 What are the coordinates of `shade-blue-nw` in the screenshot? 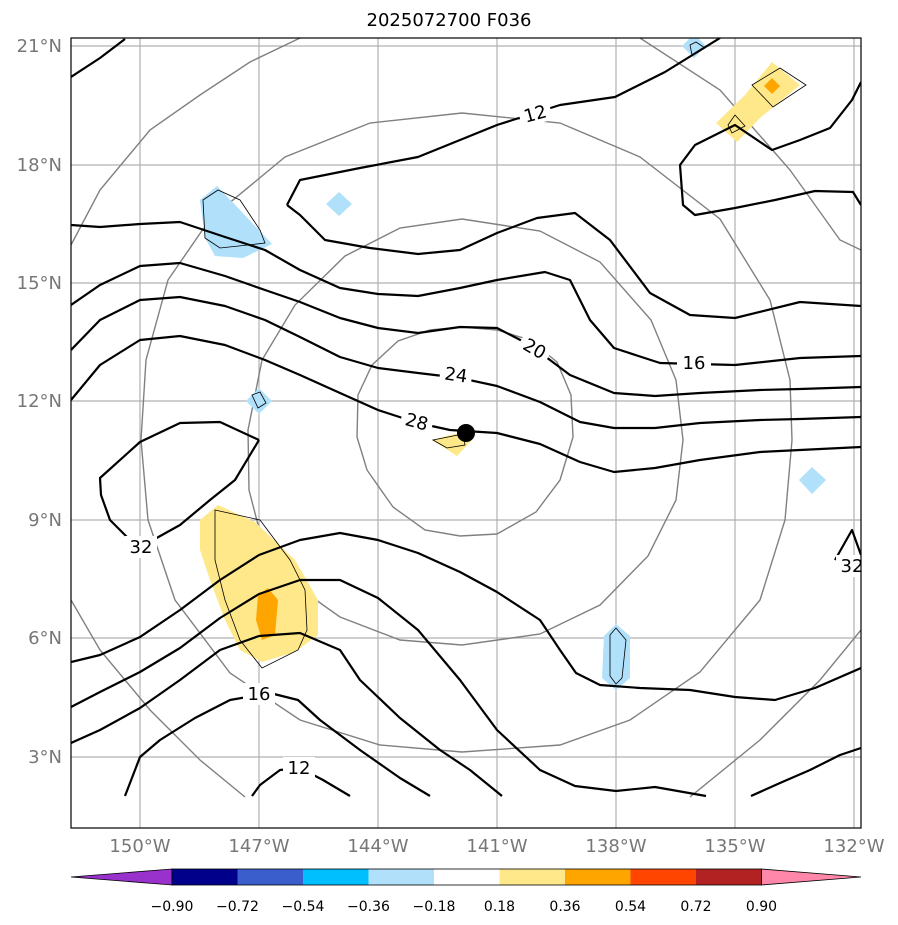 It's located at (236, 222).